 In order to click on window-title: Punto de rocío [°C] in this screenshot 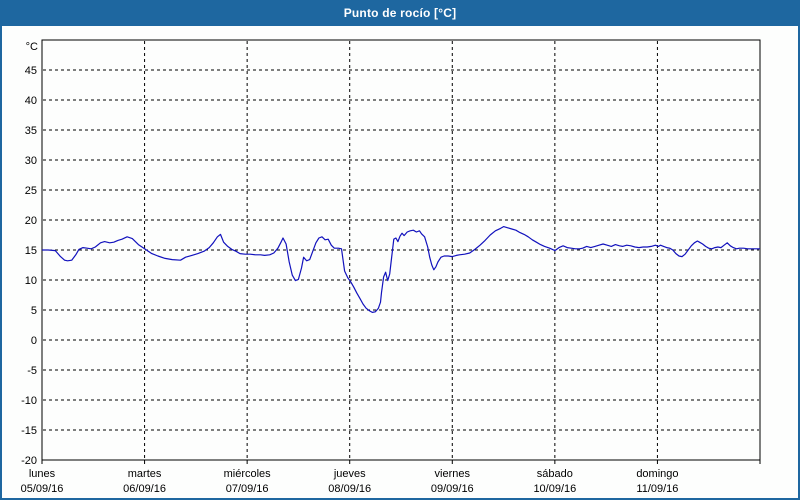, I will do `click(400, 13)`.